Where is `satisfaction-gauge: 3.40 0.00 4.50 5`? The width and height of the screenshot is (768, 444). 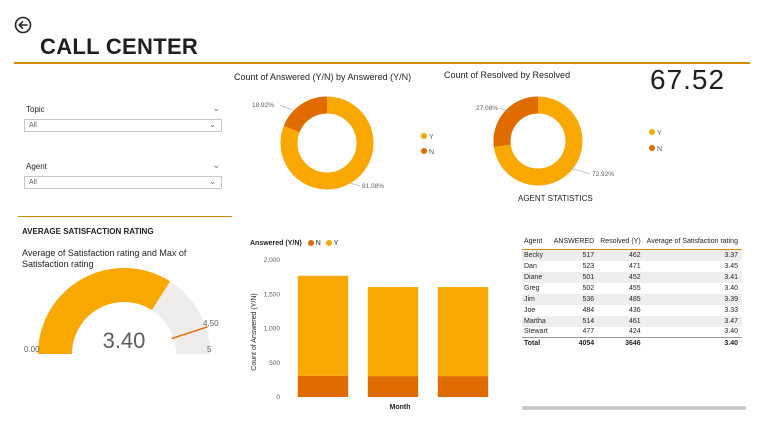 satisfaction-gauge: 3.40 0.00 4.50 5 is located at coordinates (130, 314).